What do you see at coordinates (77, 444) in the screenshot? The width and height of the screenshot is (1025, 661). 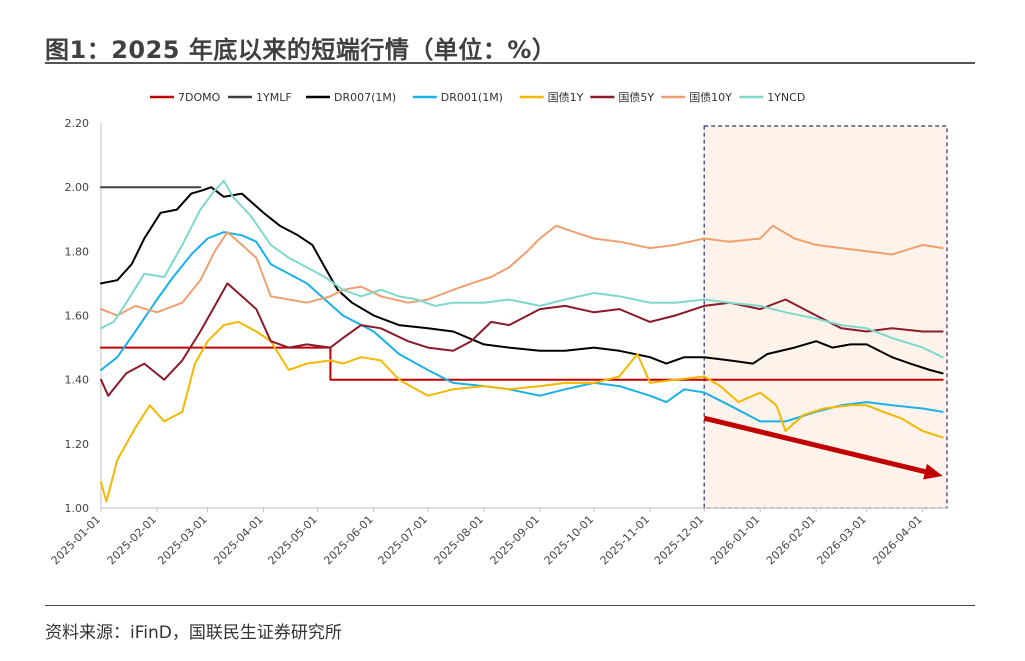 I see `y-tick-label: 1.20` at bounding box center [77, 444].